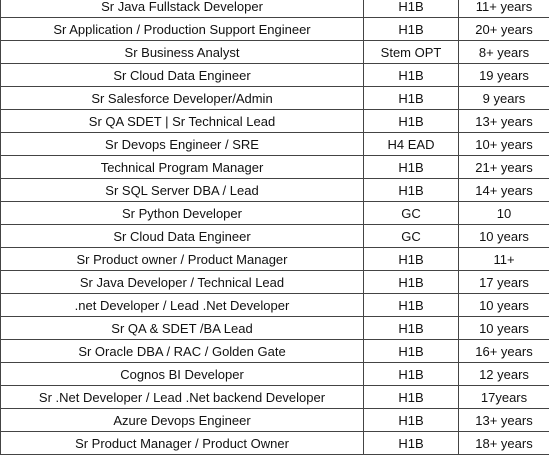 This screenshot has height=455, width=549. What do you see at coordinates (504, 213) in the screenshot?
I see `experience-cell: 10` at bounding box center [504, 213].